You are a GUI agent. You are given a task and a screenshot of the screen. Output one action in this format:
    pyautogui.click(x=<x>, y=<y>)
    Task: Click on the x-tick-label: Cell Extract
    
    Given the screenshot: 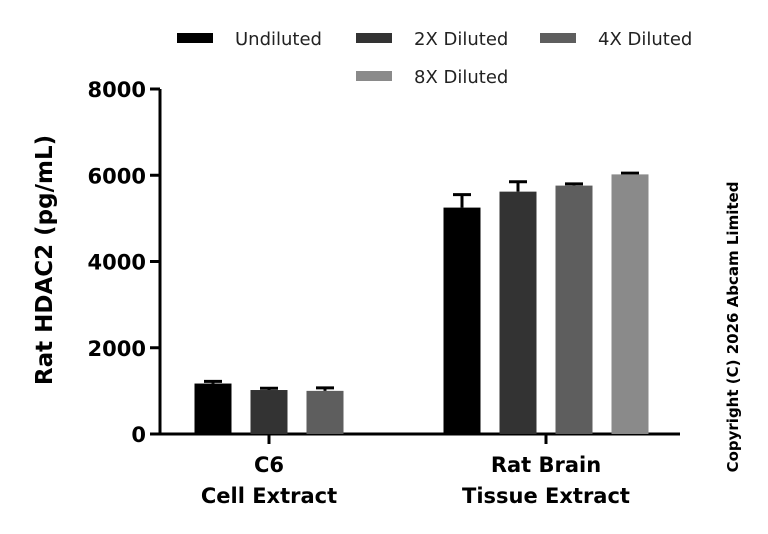 What is the action you would take?
    pyautogui.click(x=269, y=496)
    